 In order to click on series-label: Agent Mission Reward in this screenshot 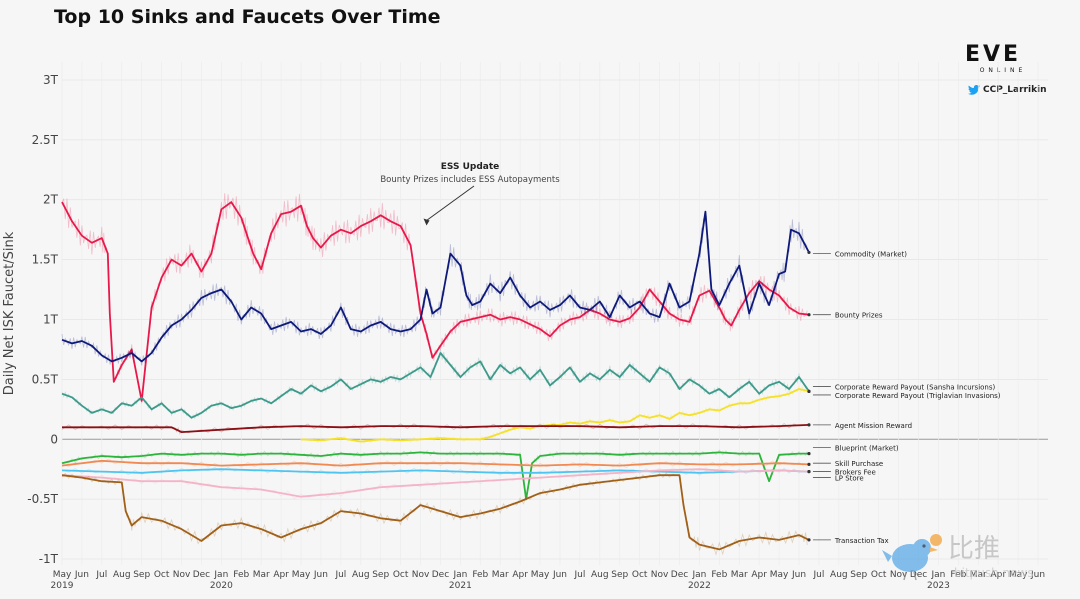, I will do `click(873, 426)`.